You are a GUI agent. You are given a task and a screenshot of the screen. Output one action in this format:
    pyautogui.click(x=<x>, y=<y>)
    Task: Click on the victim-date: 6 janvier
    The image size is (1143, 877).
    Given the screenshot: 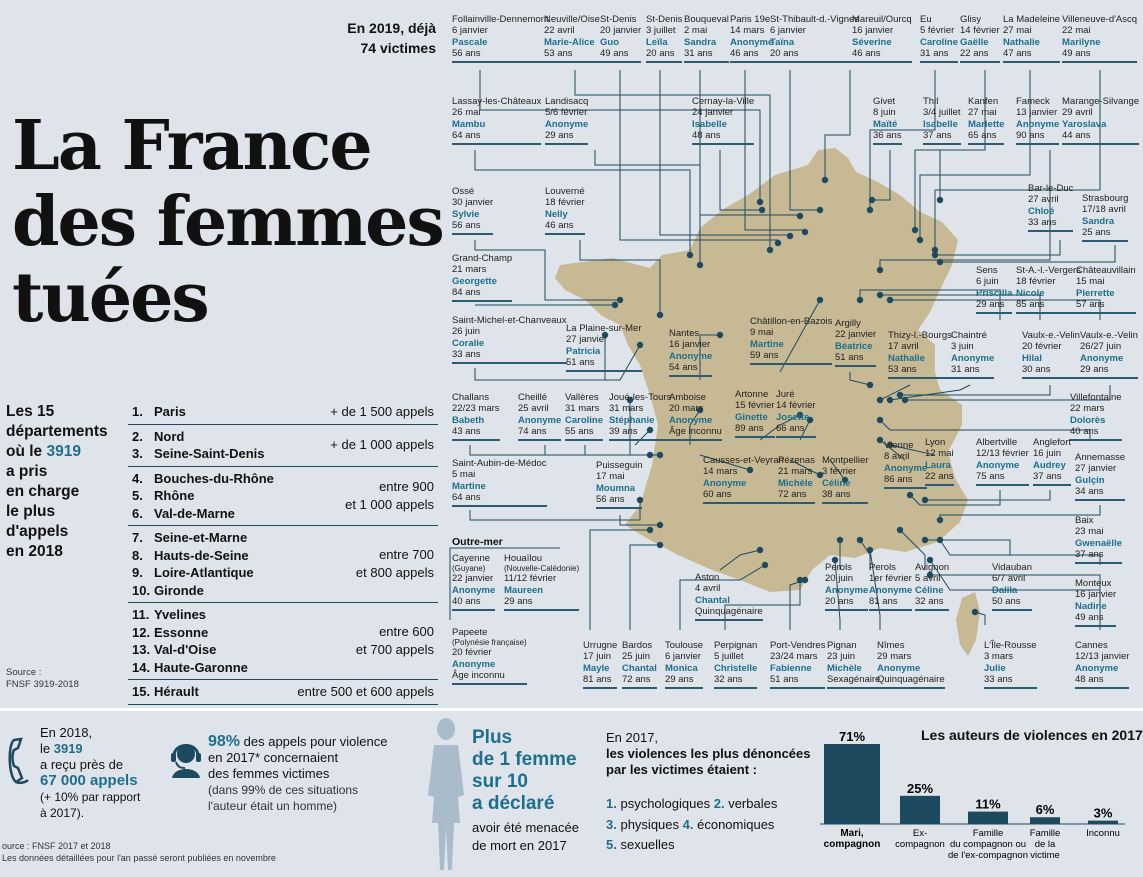 What is the action you would take?
    pyautogui.click(x=683, y=657)
    